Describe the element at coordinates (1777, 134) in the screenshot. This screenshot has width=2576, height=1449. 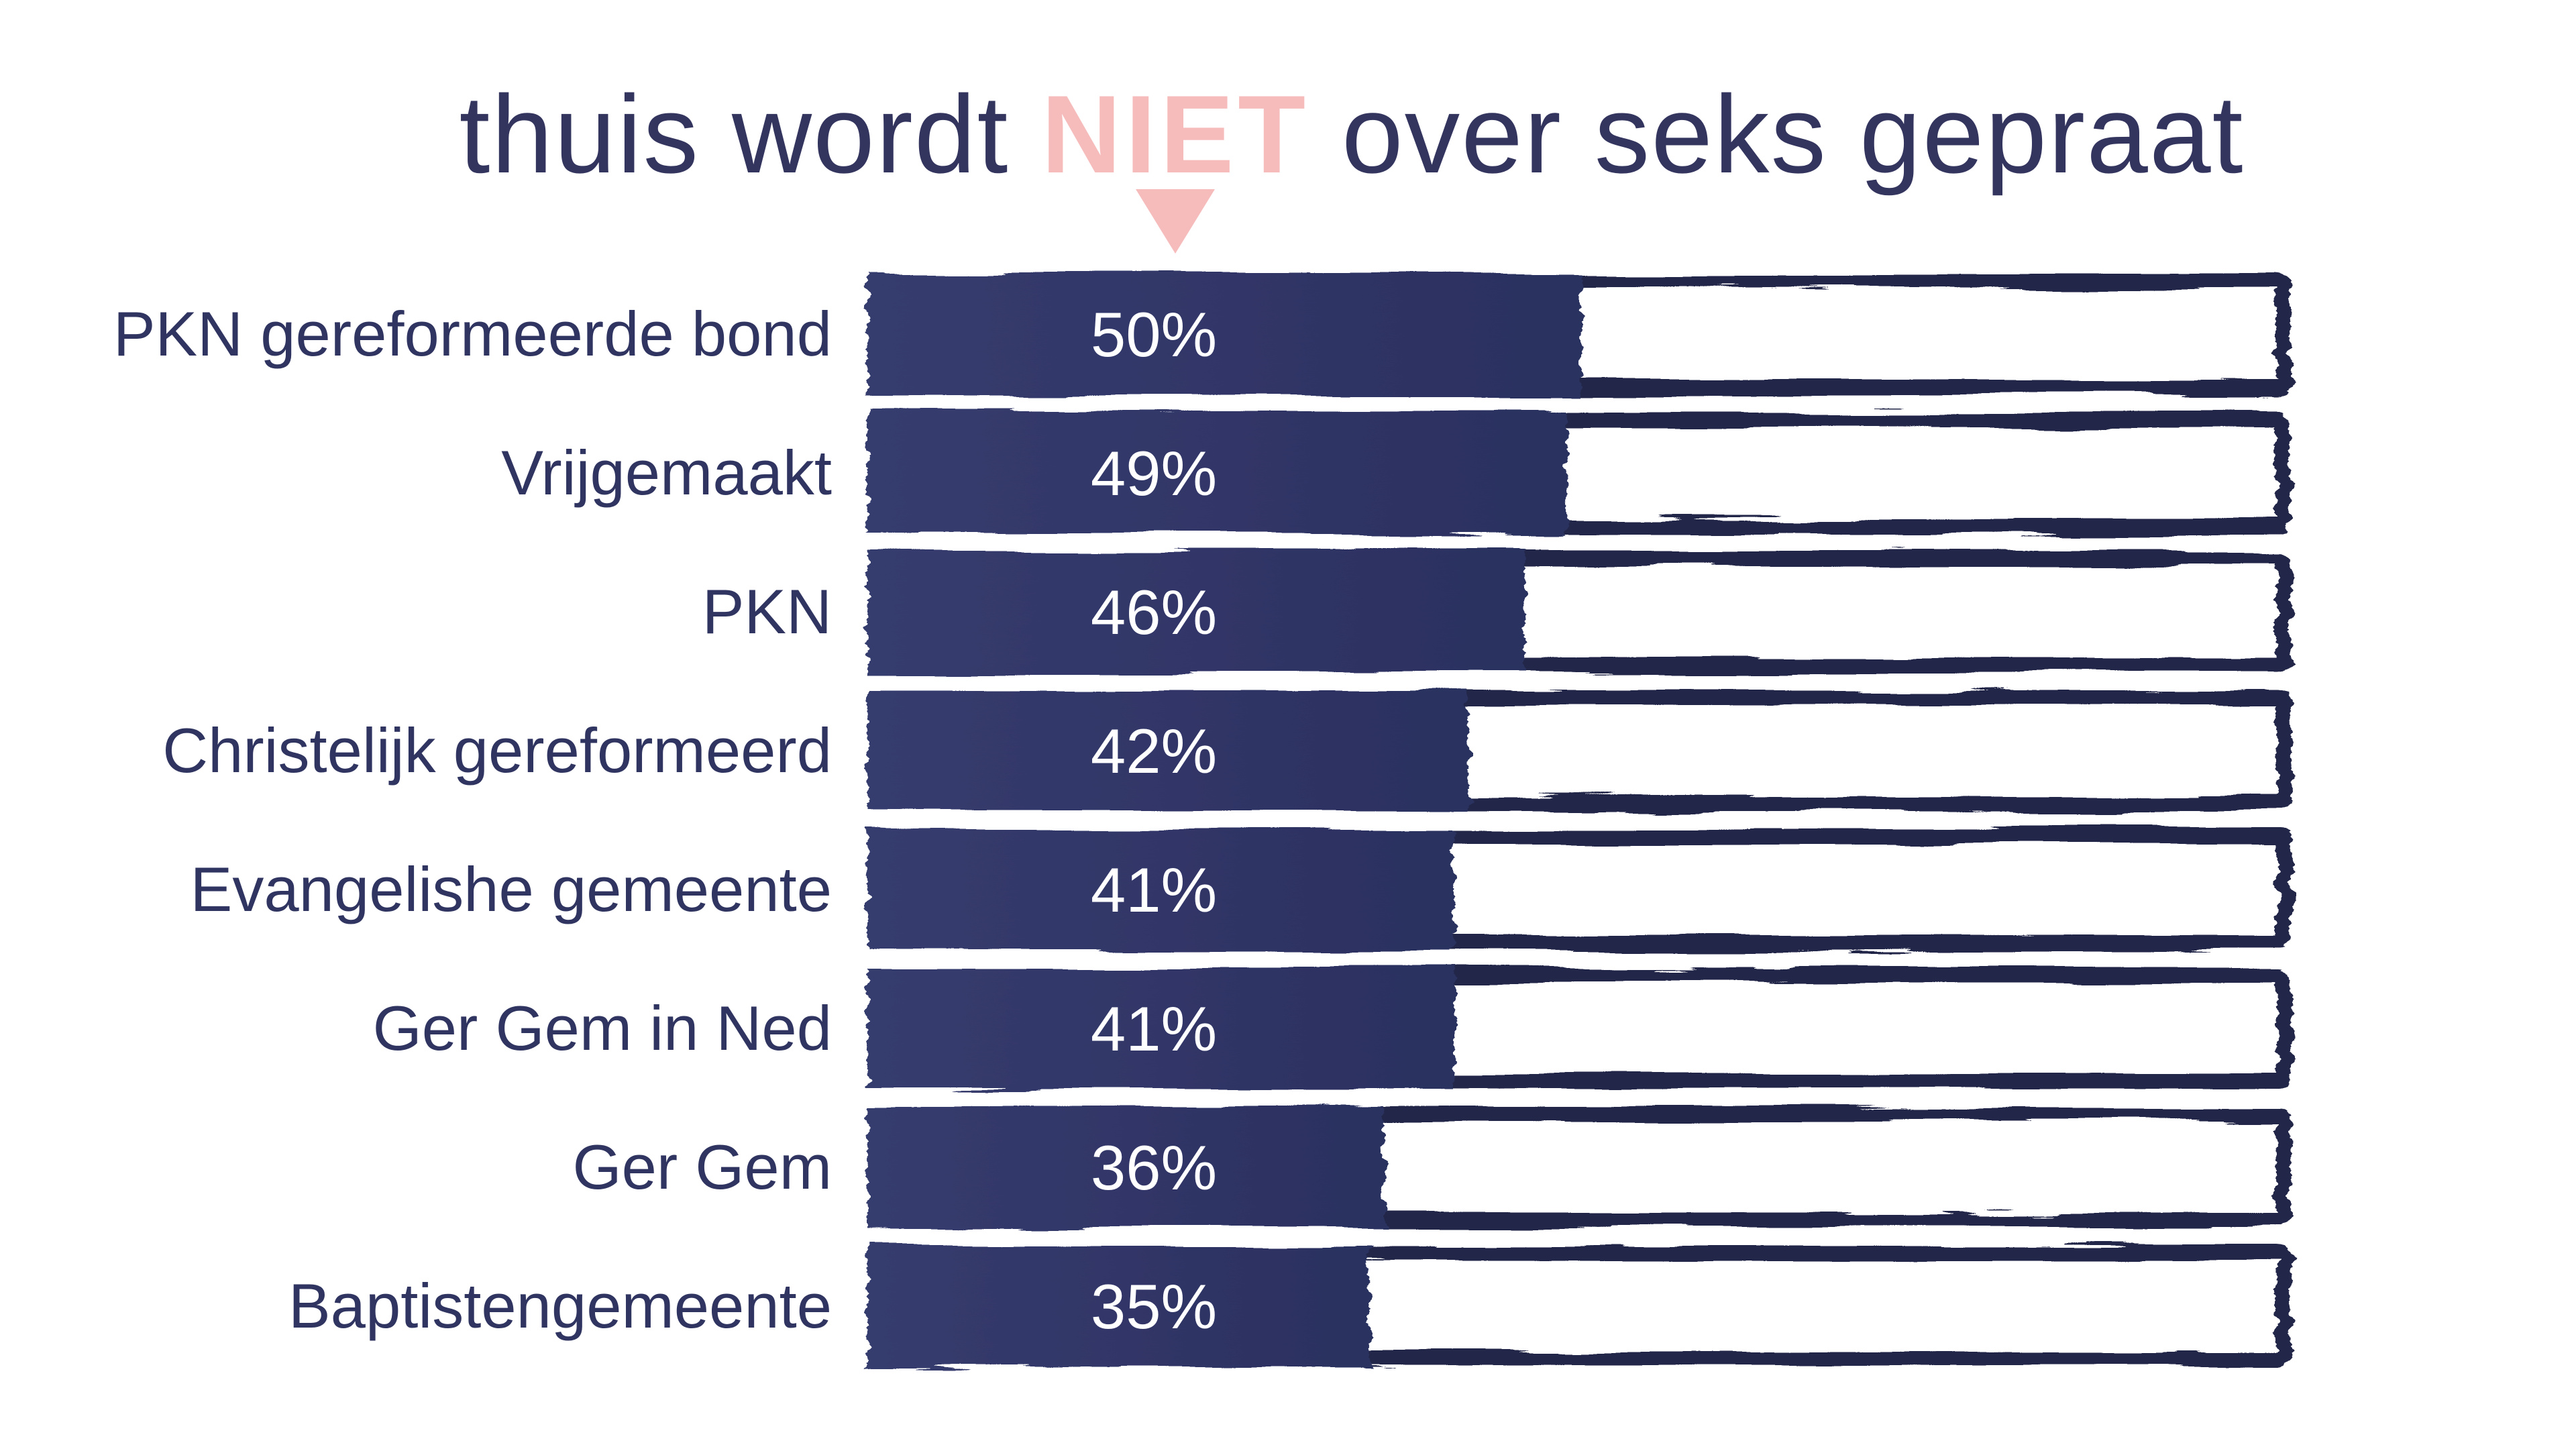
I see `title-text-post: over seks gepraat` at that location.